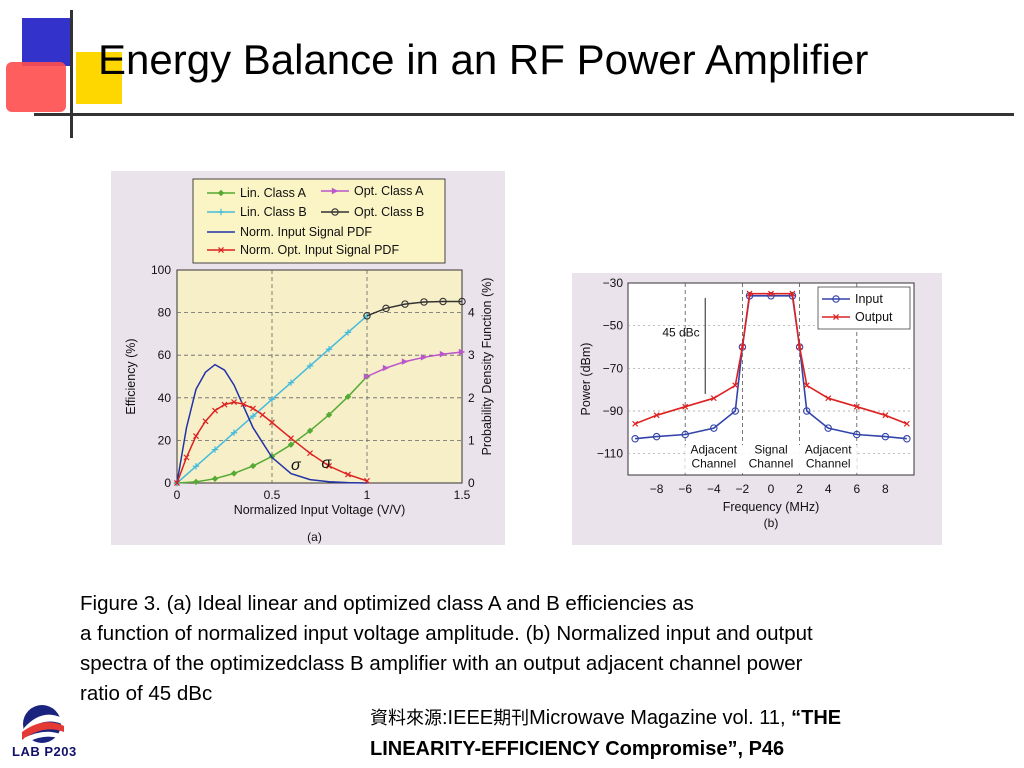  I want to click on x-tick-b-8: 8, so click(885, 489).